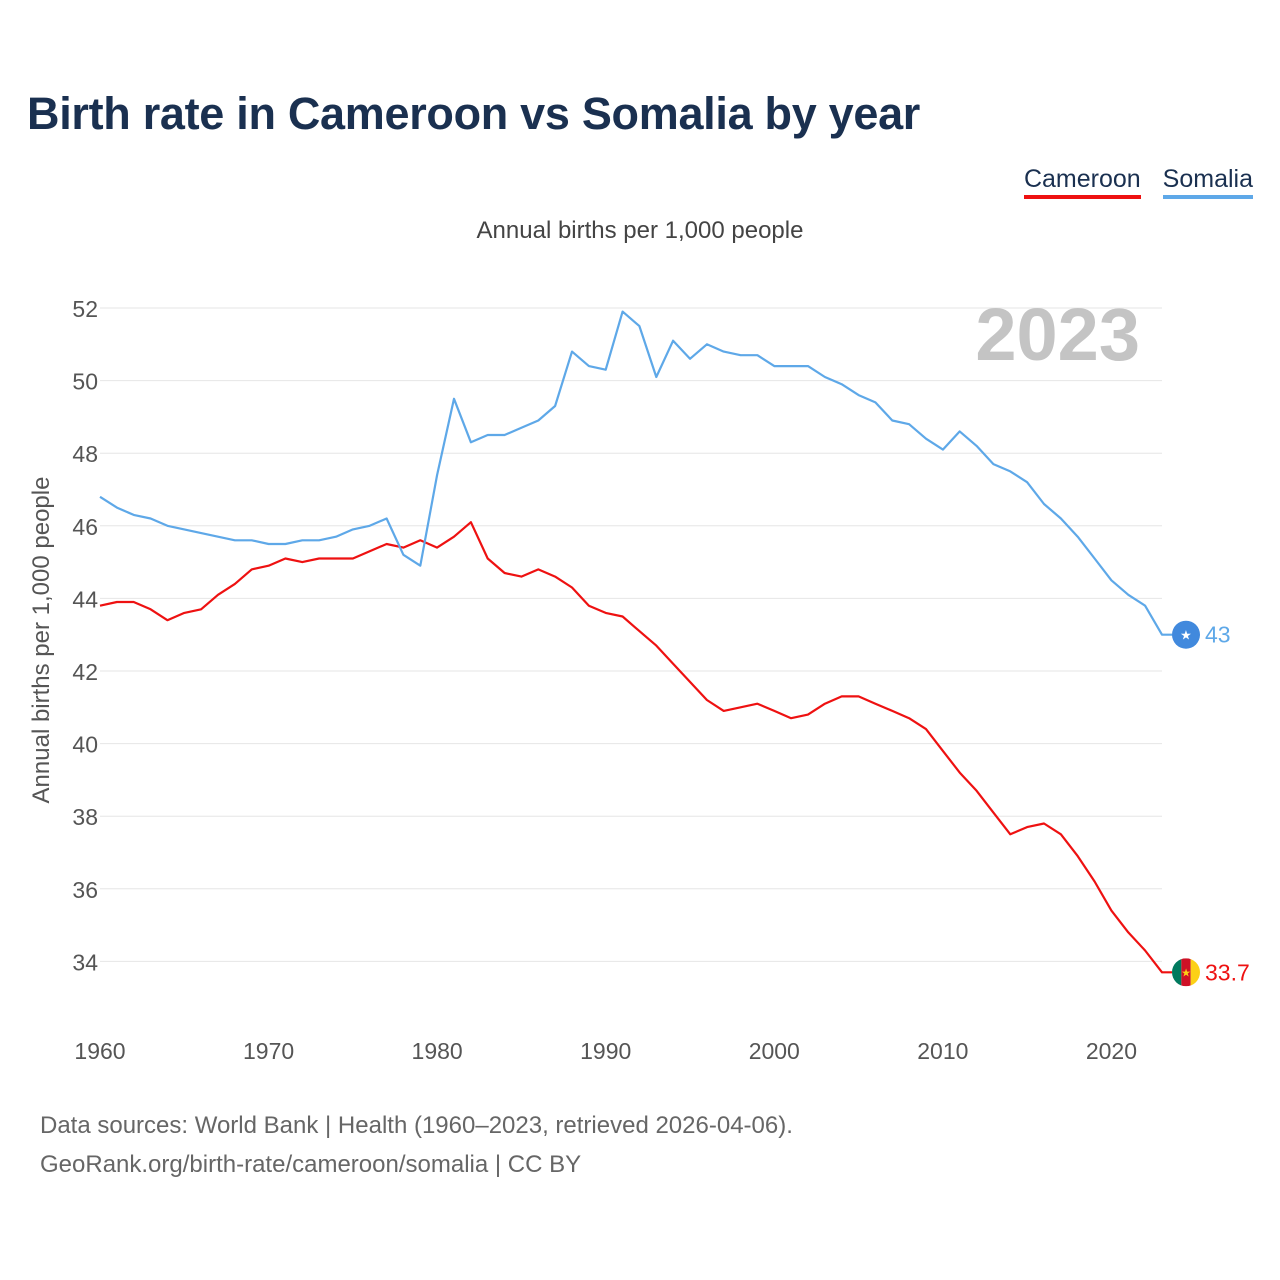 This screenshot has width=1280, height=1280. I want to click on end-label-cameroon: 33.7, so click(1227, 972).